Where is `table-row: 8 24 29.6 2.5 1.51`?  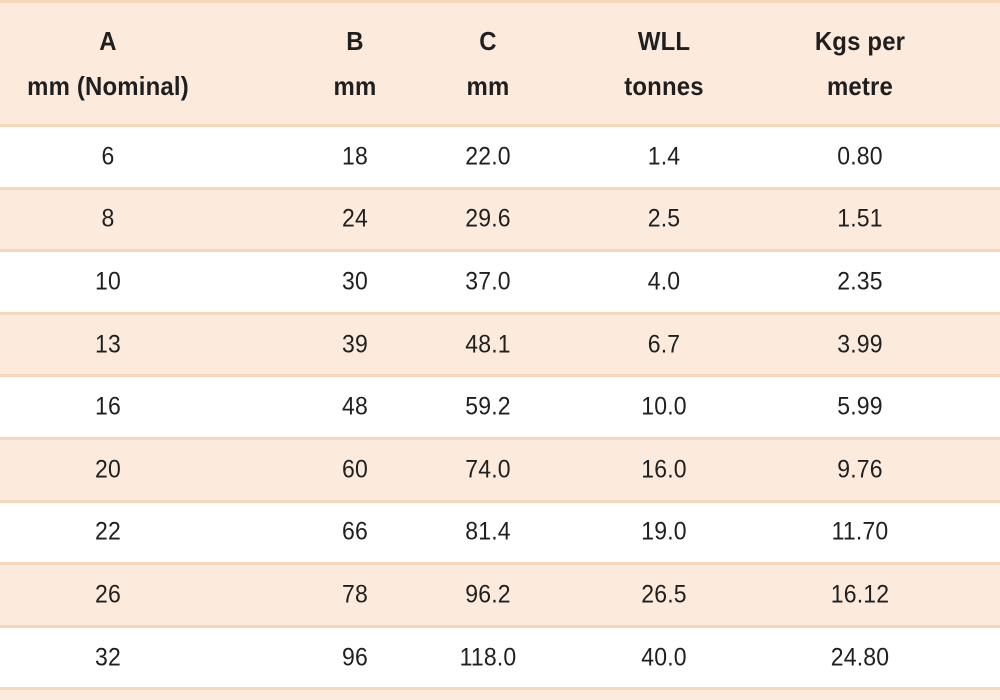 table-row: 8 24 29.6 2.5 1.51 is located at coordinates (500, 221).